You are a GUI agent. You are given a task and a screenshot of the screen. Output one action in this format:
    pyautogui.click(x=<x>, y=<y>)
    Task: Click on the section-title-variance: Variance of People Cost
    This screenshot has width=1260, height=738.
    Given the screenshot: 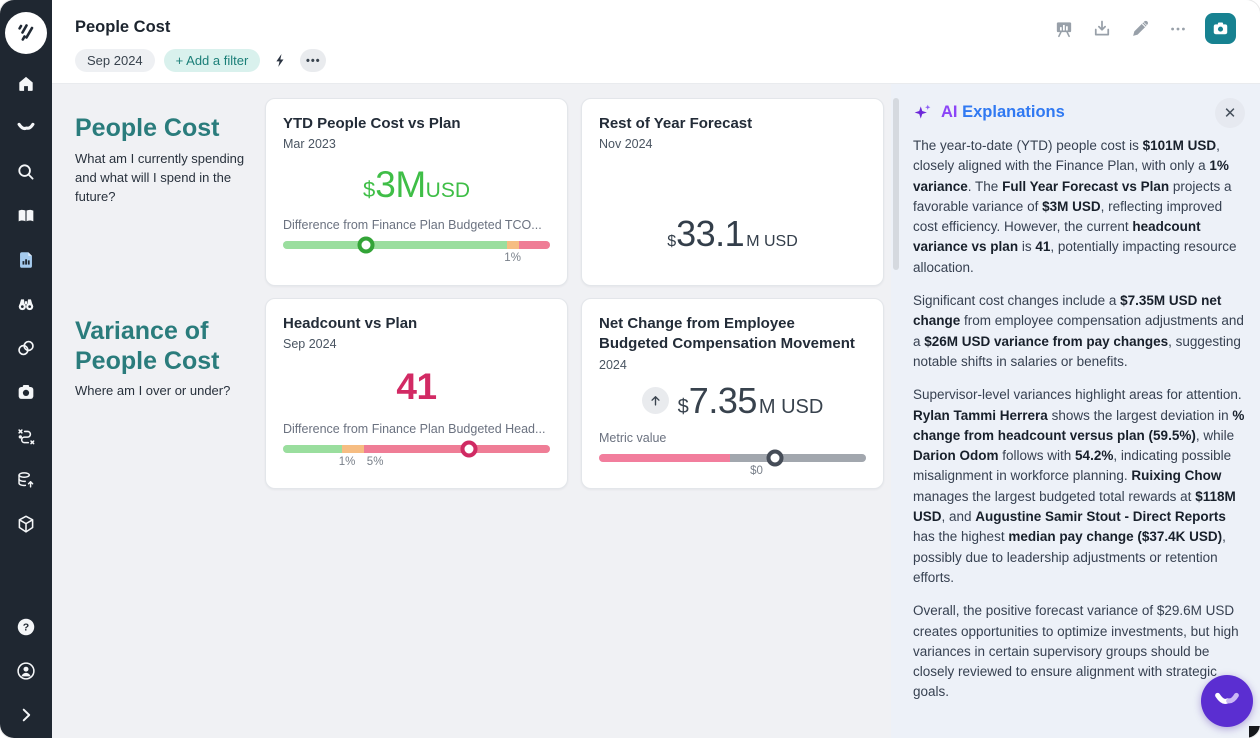 What is the action you would take?
    pyautogui.click(x=147, y=346)
    